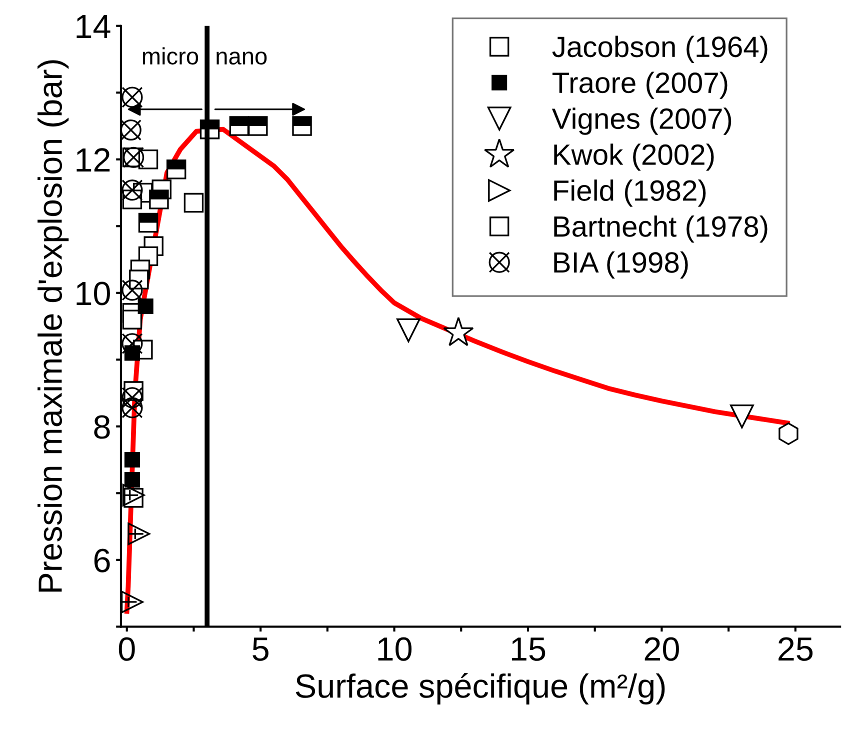  What do you see at coordinates (640, 85) in the screenshot?
I see `legend-label: Traore (2007)` at bounding box center [640, 85].